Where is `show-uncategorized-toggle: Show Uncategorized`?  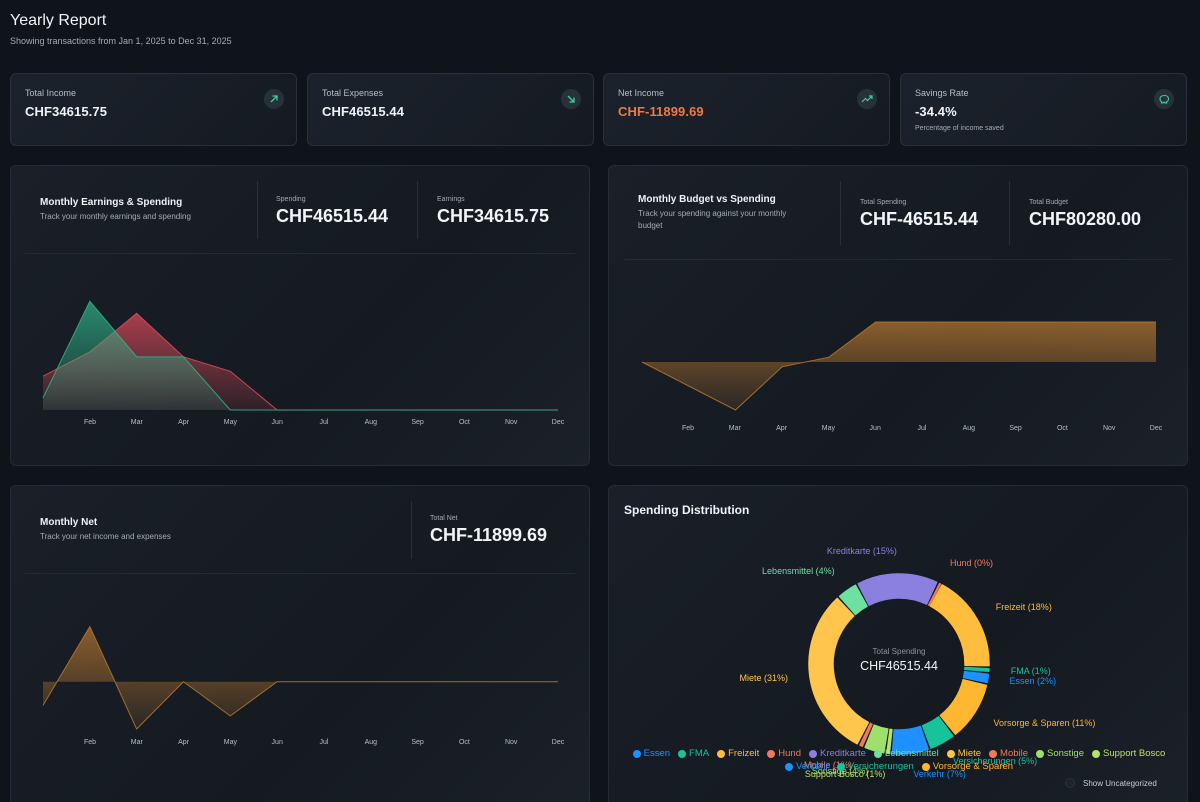 show-uncategorized-toggle: Show Uncategorized is located at coordinates (1111, 783).